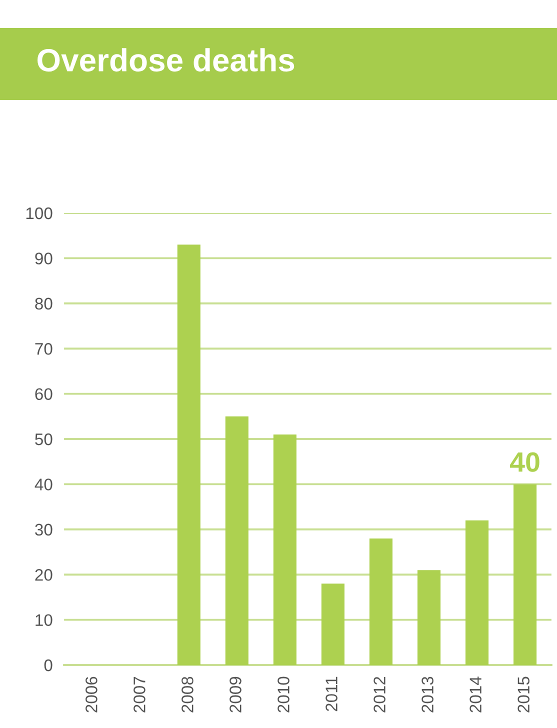 The height and width of the screenshot is (728, 557). I want to click on y-tick-label: 100, so click(39, 213).